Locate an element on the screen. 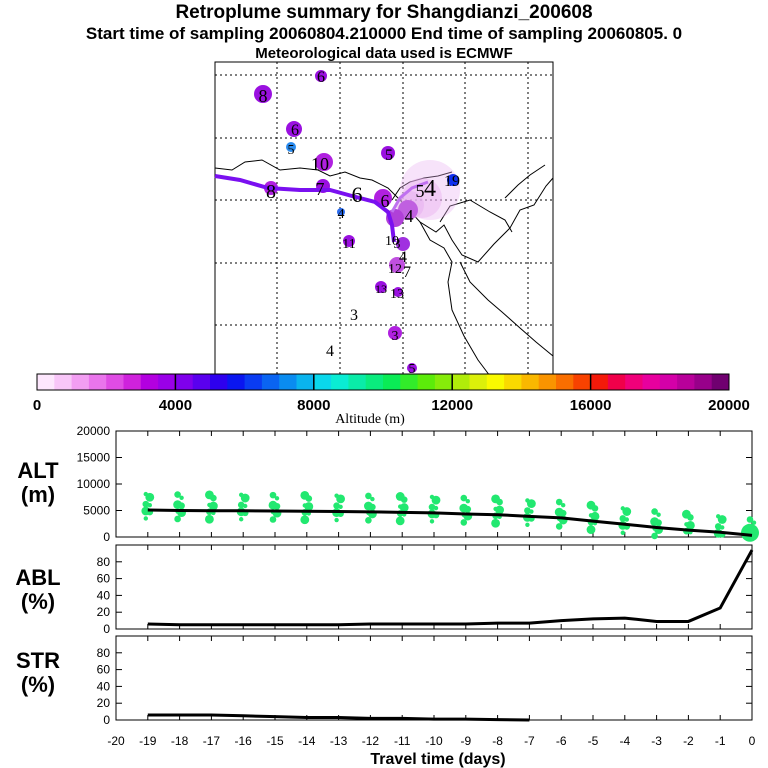 The height and width of the screenshot is (768, 768). colorbar-tick-label: 16000 is located at coordinates (591, 405).